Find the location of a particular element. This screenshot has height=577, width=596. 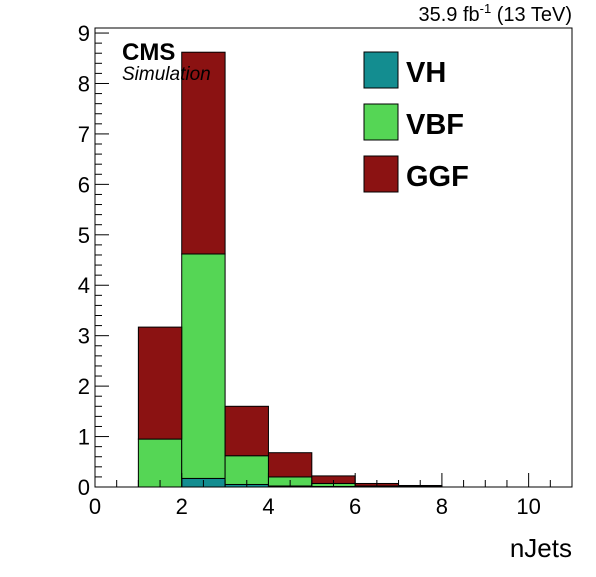

y-tick-label: 1 is located at coordinates (84, 437).